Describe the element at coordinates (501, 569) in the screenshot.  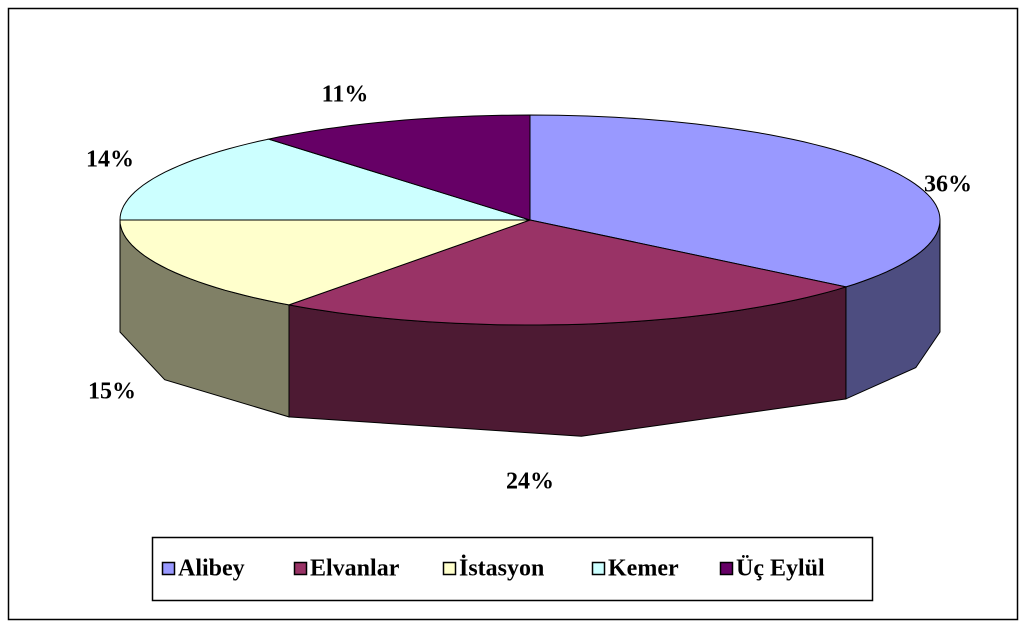
I see `legend-label: İstasyon` at that location.